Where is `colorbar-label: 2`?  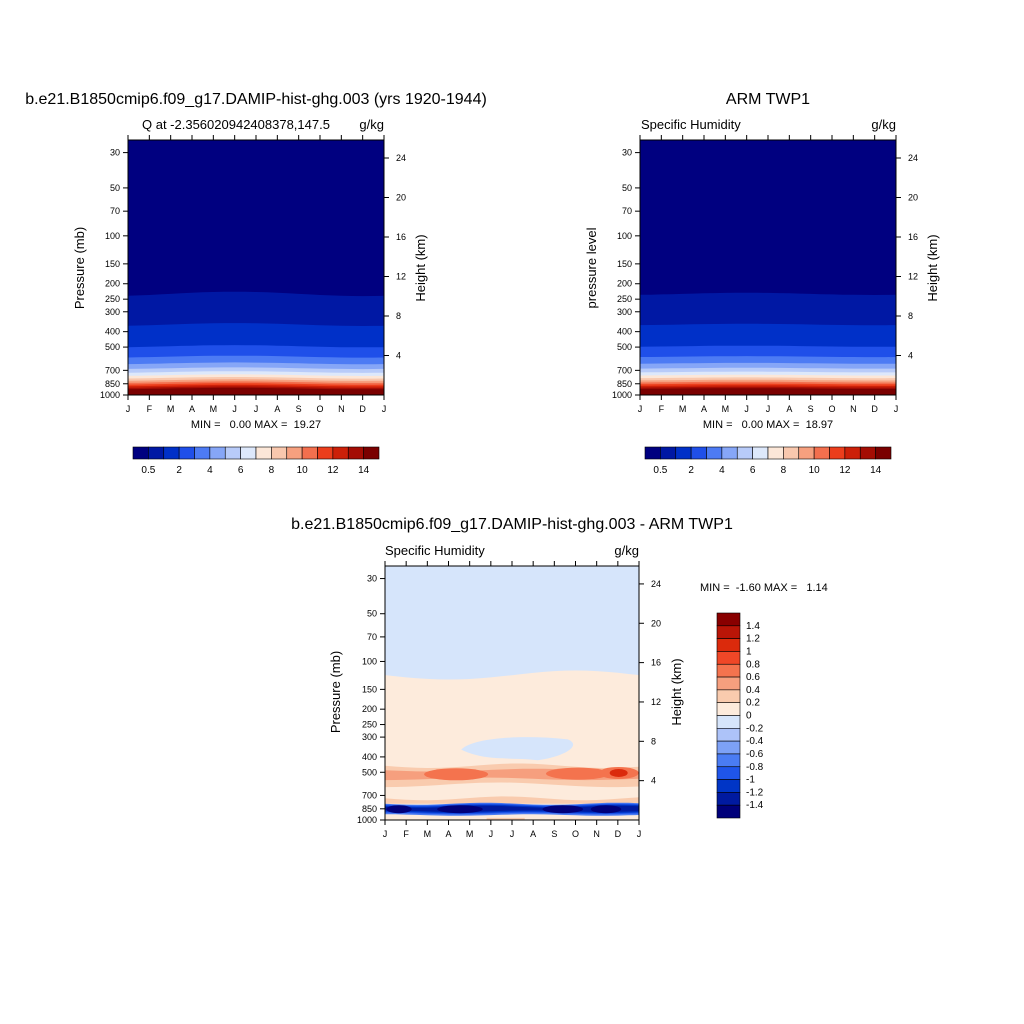
colorbar-label: 2 is located at coordinates (691, 470).